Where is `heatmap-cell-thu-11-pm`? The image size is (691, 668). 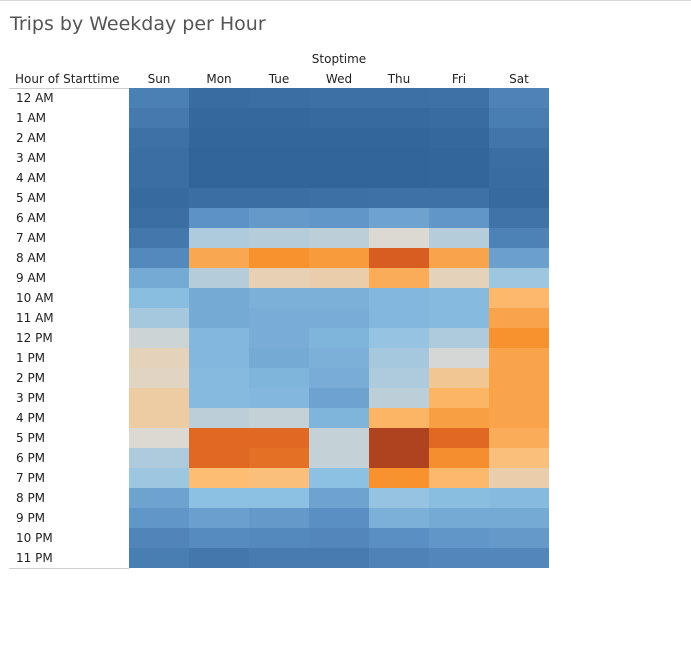 heatmap-cell-thu-11-pm is located at coordinates (399, 558).